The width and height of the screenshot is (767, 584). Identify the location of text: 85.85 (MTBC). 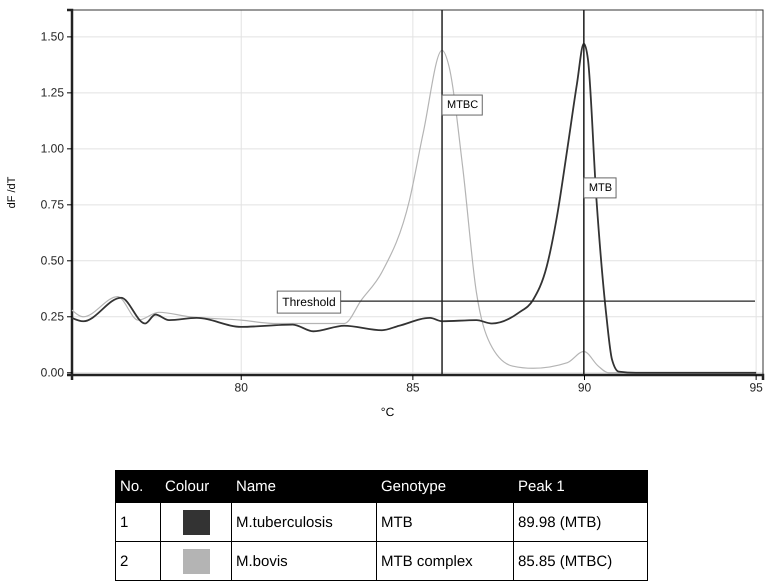
(581, 561).